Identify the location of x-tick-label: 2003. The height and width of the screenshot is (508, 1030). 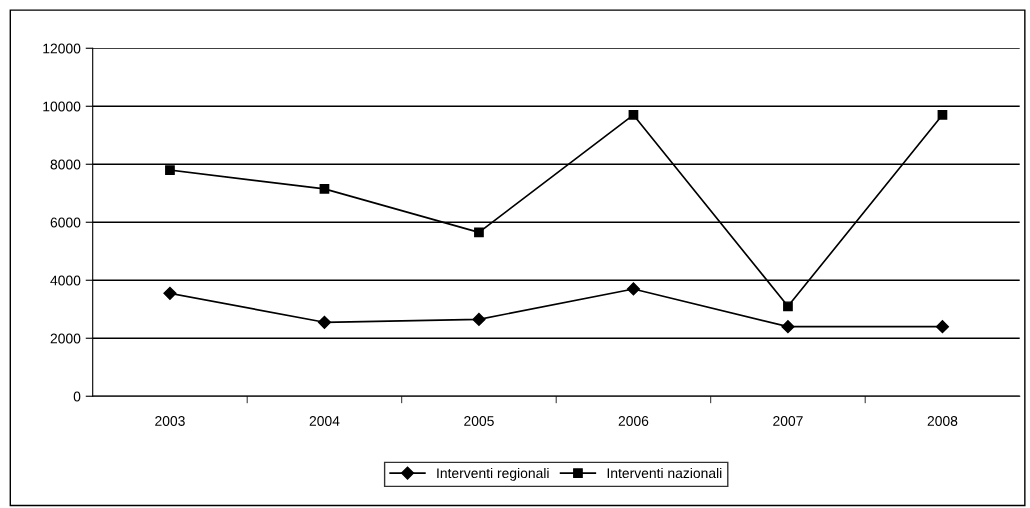
(170, 421).